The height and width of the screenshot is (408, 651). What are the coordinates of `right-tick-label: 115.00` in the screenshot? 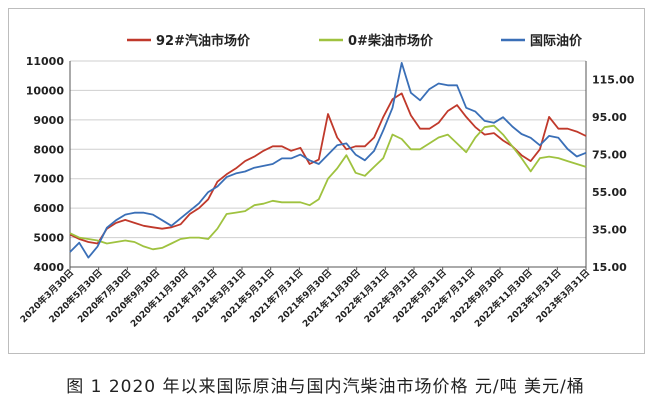 It's located at (613, 80).